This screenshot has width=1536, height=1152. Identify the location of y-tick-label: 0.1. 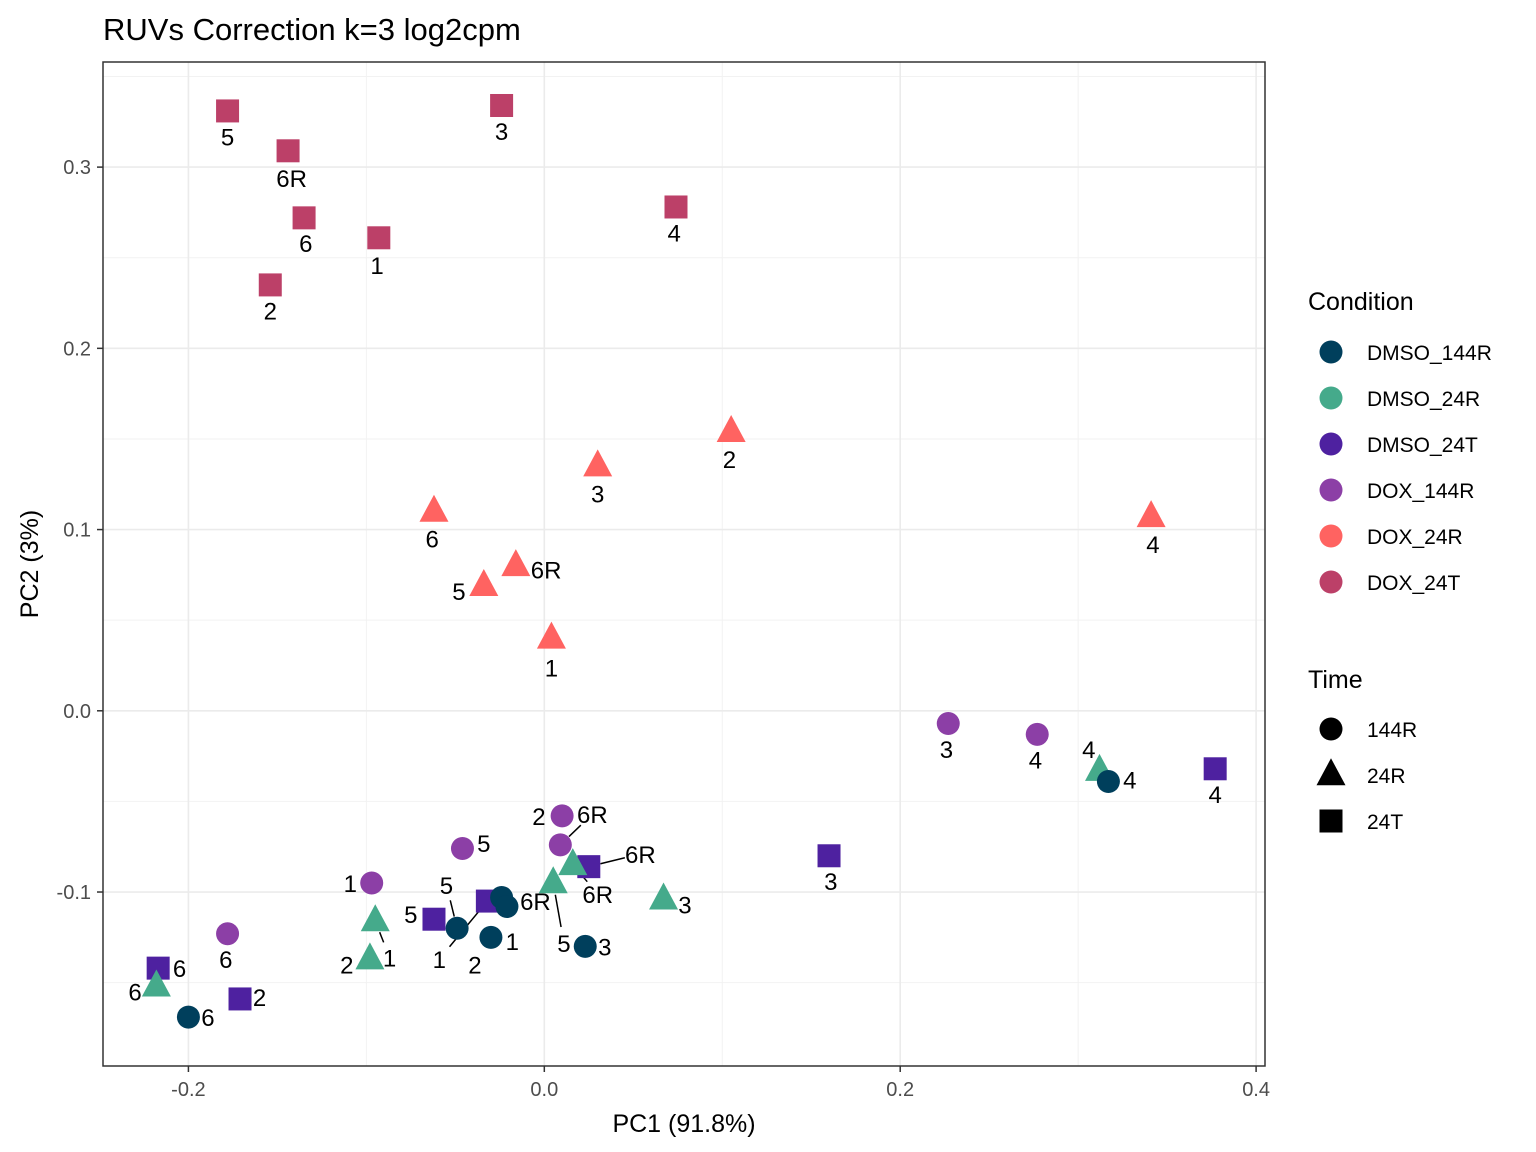
(77, 531).